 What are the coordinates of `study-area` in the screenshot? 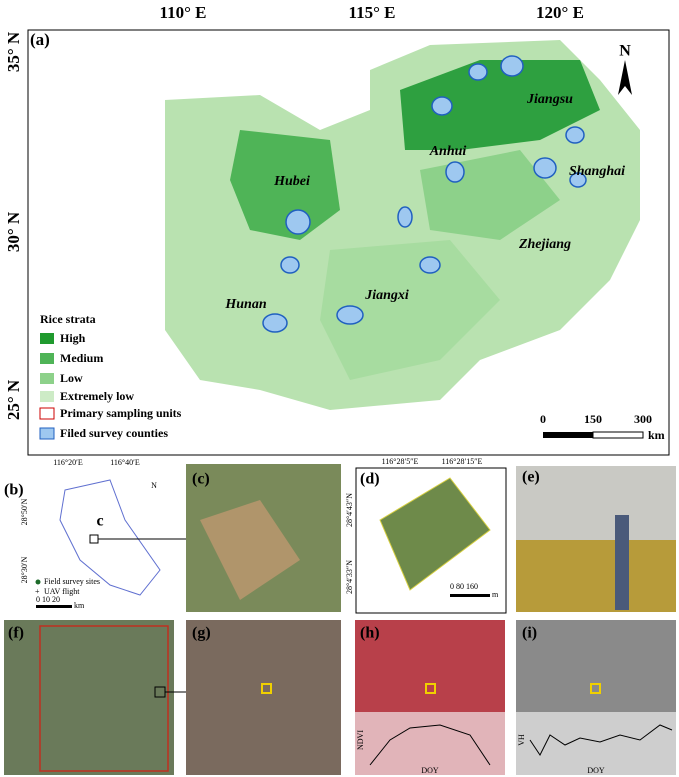 It's located at (104, 698).